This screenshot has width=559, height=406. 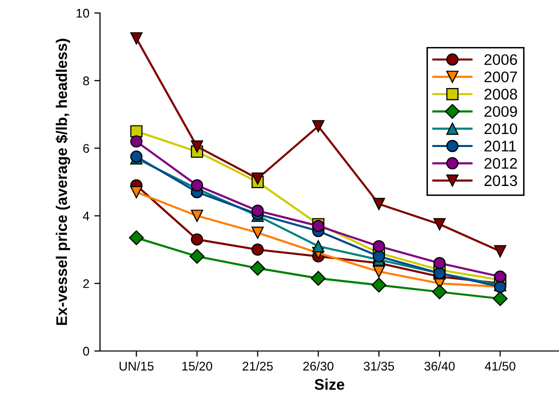 What do you see at coordinates (83, 13) in the screenshot?
I see `y-tick-label: 10` at bounding box center [83, 13].